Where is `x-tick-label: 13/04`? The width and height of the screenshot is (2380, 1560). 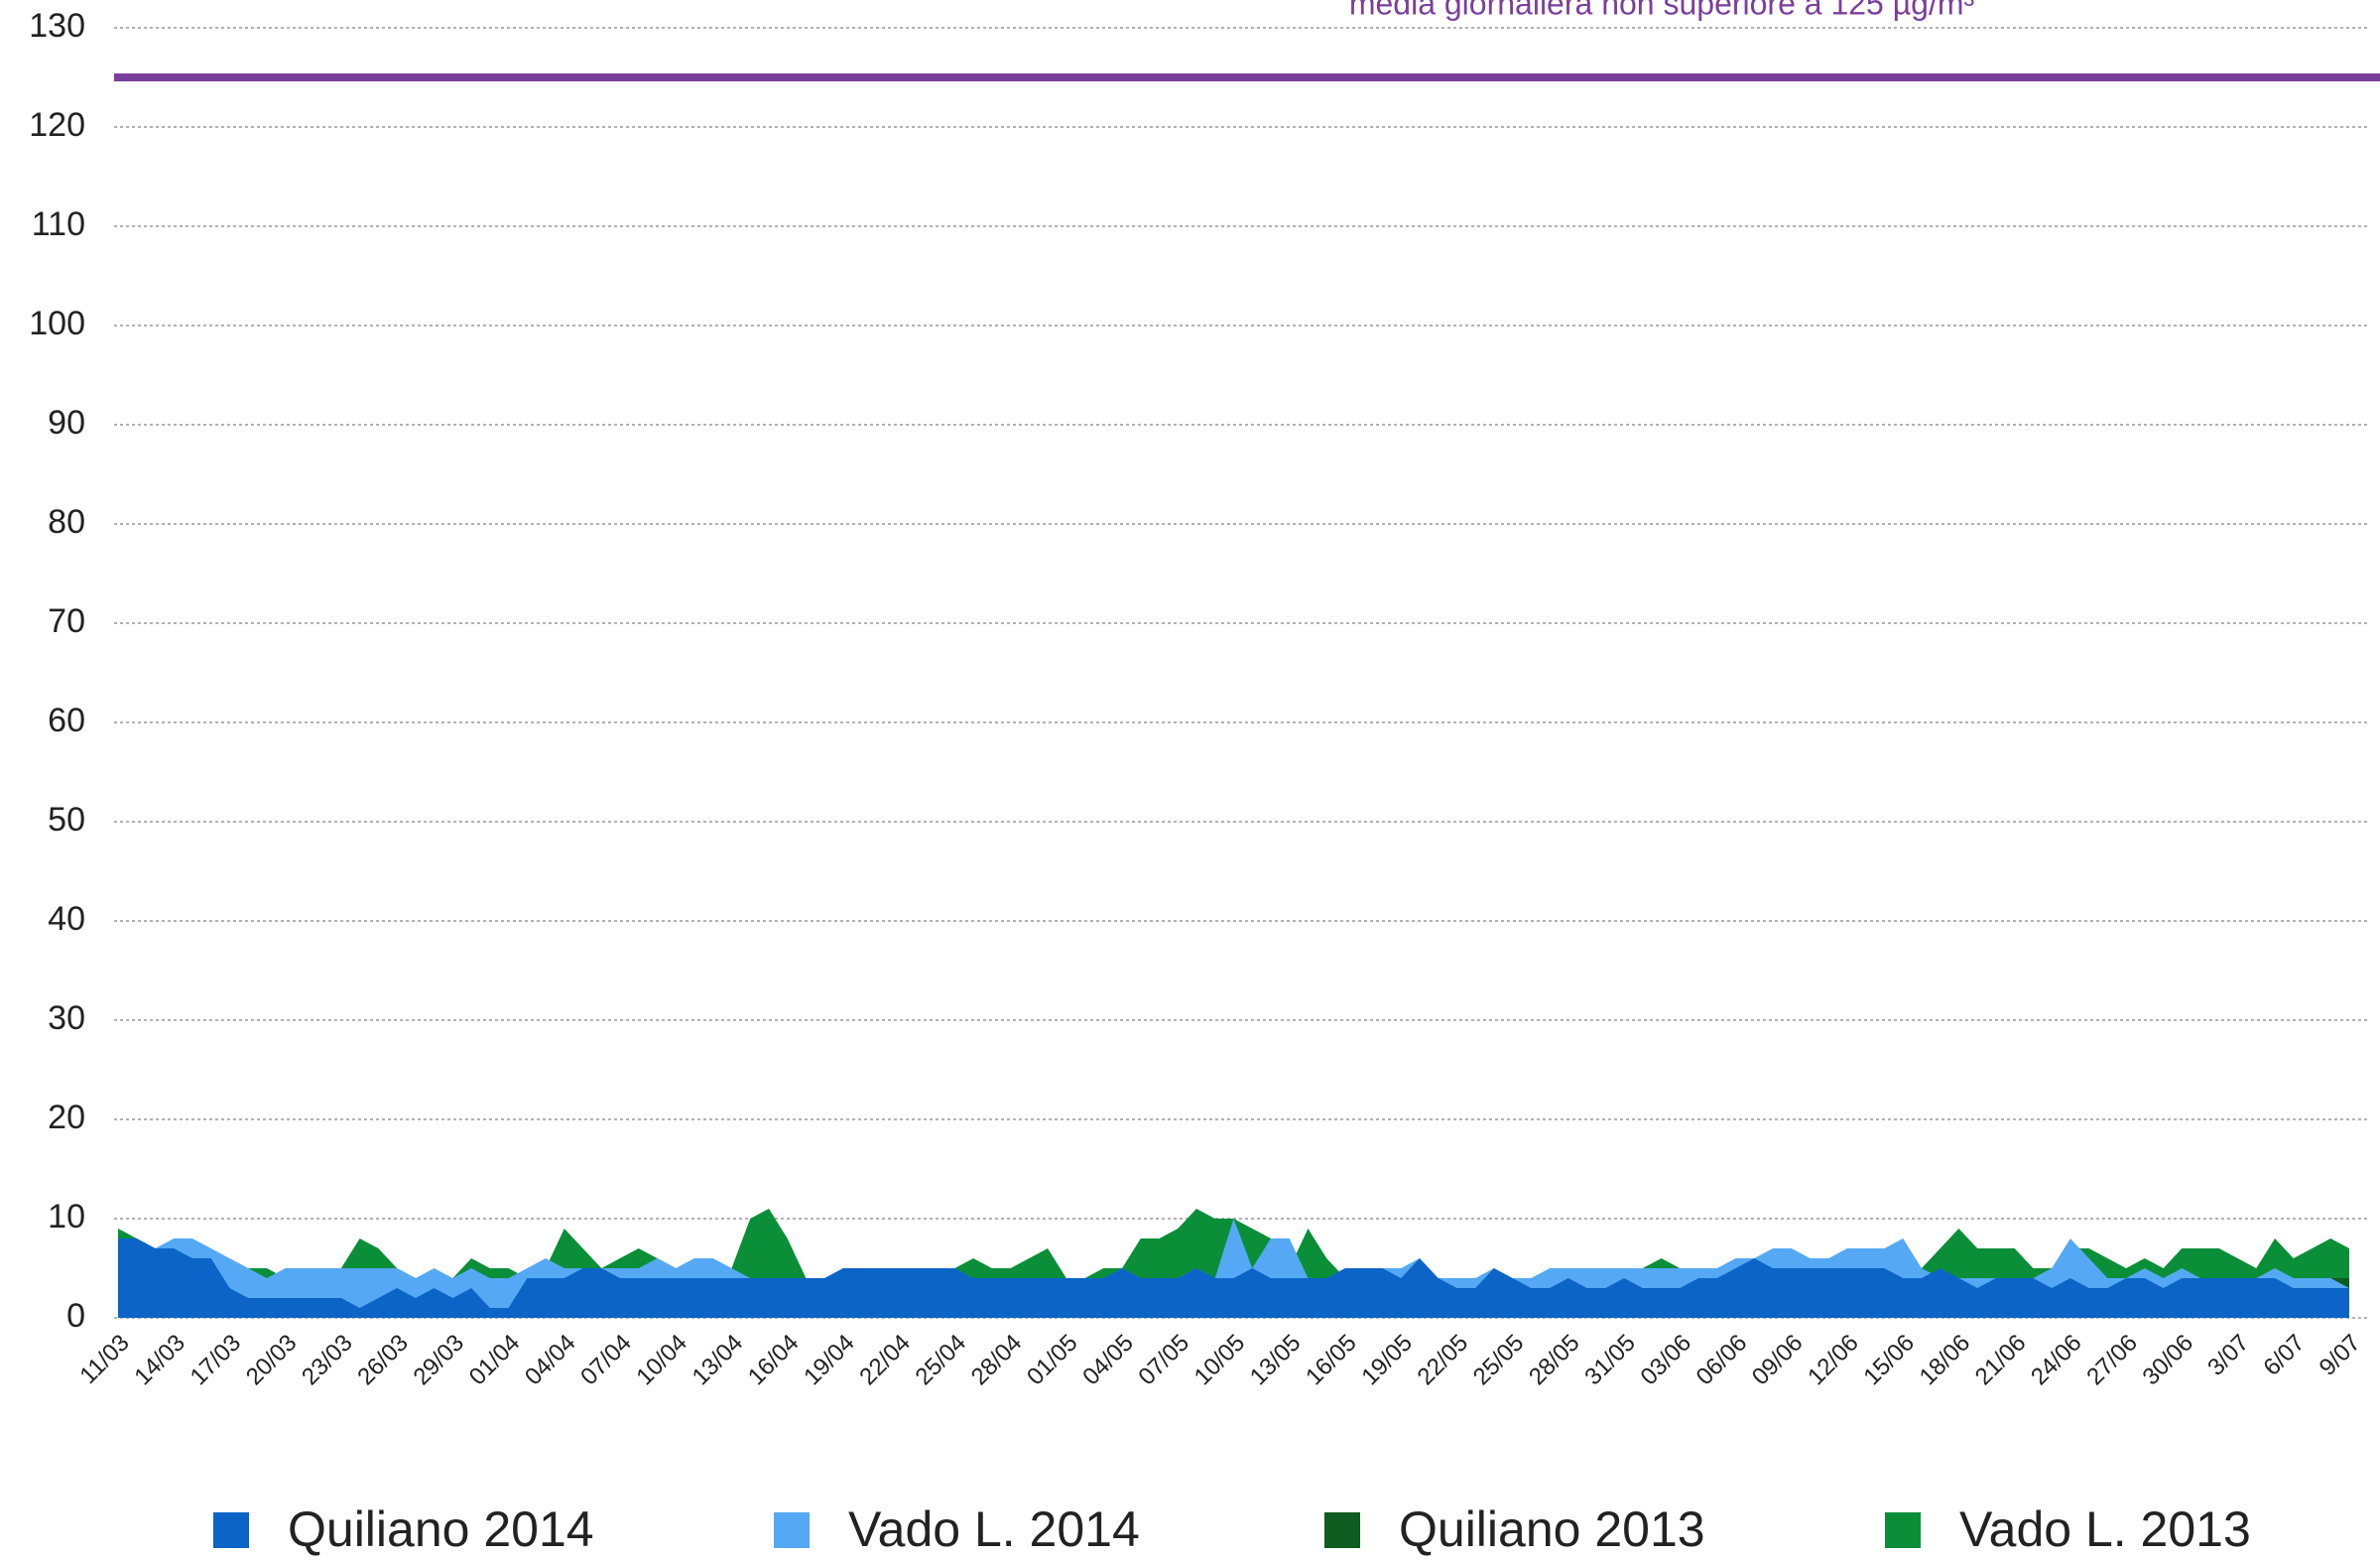
x-tick-label: 13/04 is located at coordinates (718, 1360).